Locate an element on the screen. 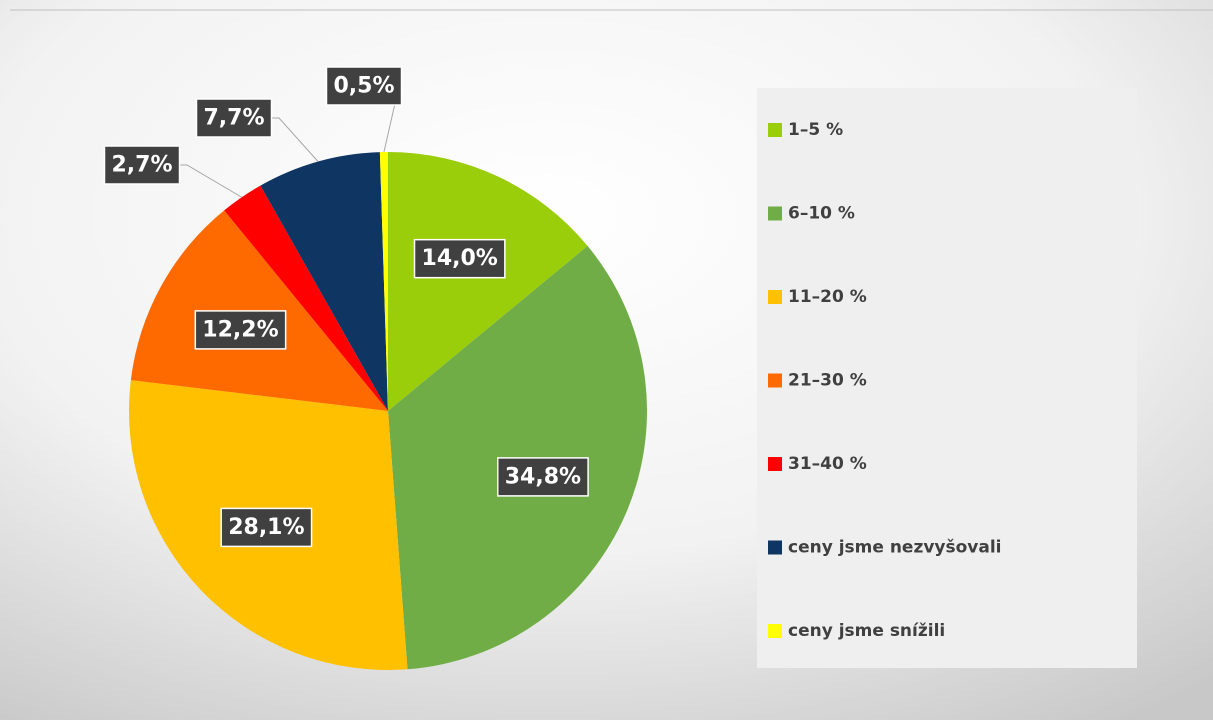  data-label: 0,5% is located at coordinates (363, 86).